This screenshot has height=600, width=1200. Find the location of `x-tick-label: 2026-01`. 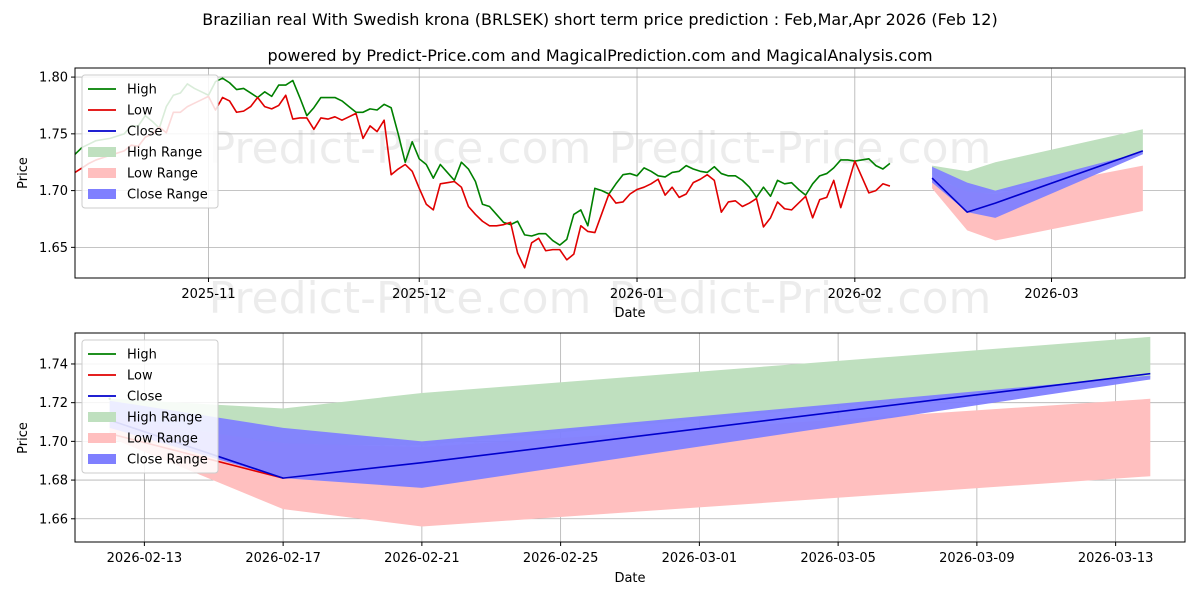

x-tick-label: 2026-01 is located at coordinates (637, 294).